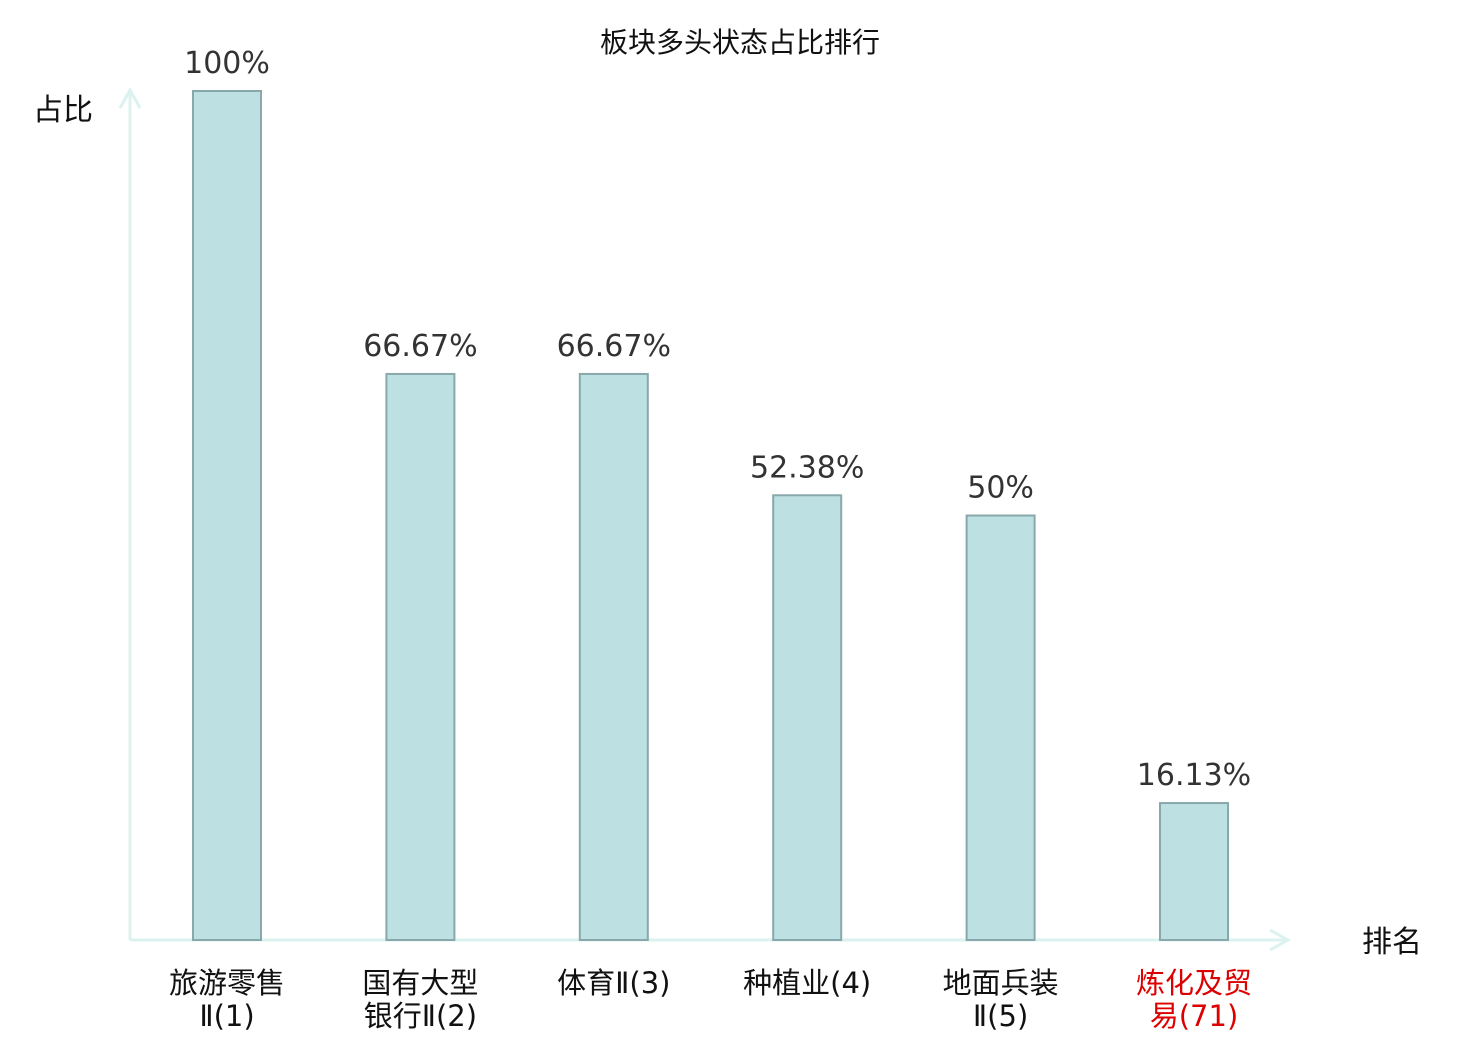 The height and width of the screenshot is (1040, 1480). Describe the element at coordinates (420, 983) in the screenshot. I see `category-label-line: 国有大型` at that location.